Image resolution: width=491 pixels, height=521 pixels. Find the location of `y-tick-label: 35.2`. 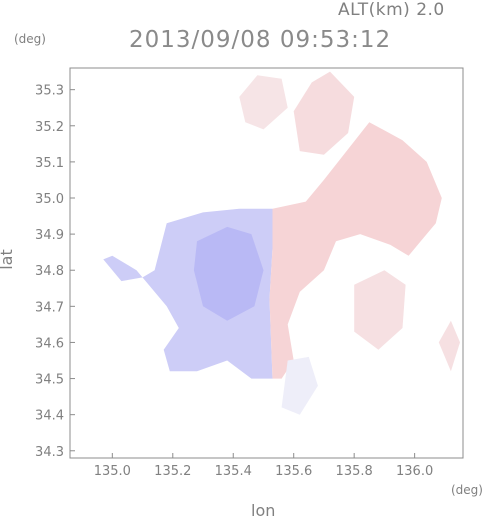

y-tick-label: 35.2 is located at coordinates (49, 127).